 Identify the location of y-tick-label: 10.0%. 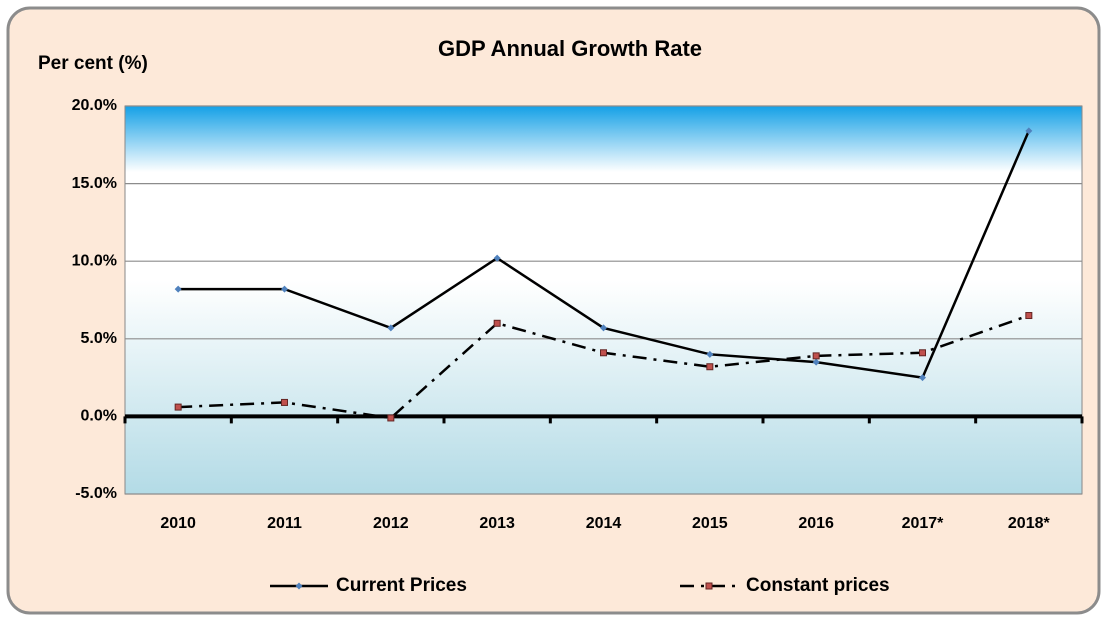
(94, 260).